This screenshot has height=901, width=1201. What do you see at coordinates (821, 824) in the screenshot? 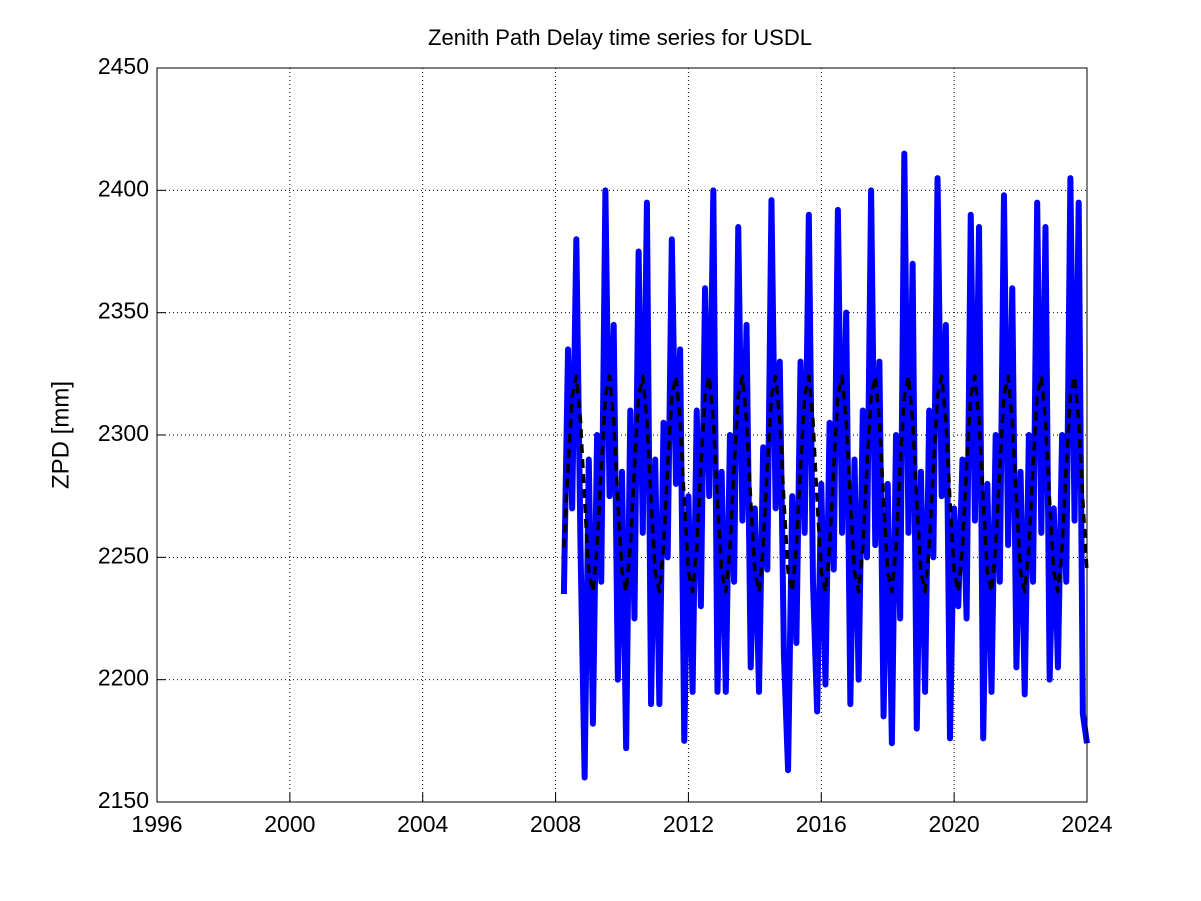
I see `x-tick-label: 2016` at bounding box center [821, 824].